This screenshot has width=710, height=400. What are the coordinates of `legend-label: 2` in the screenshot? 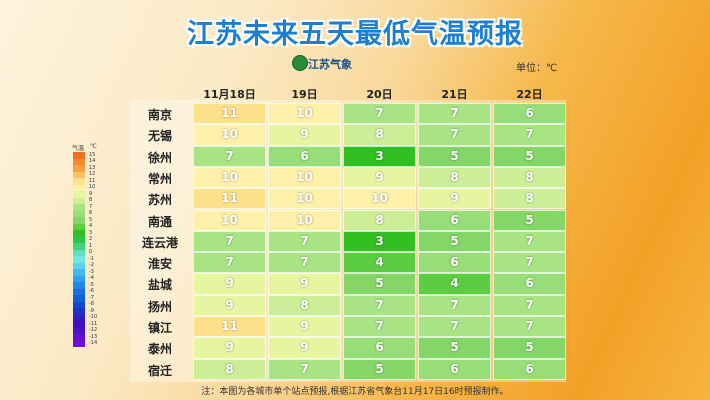 It's located at (91, 239).